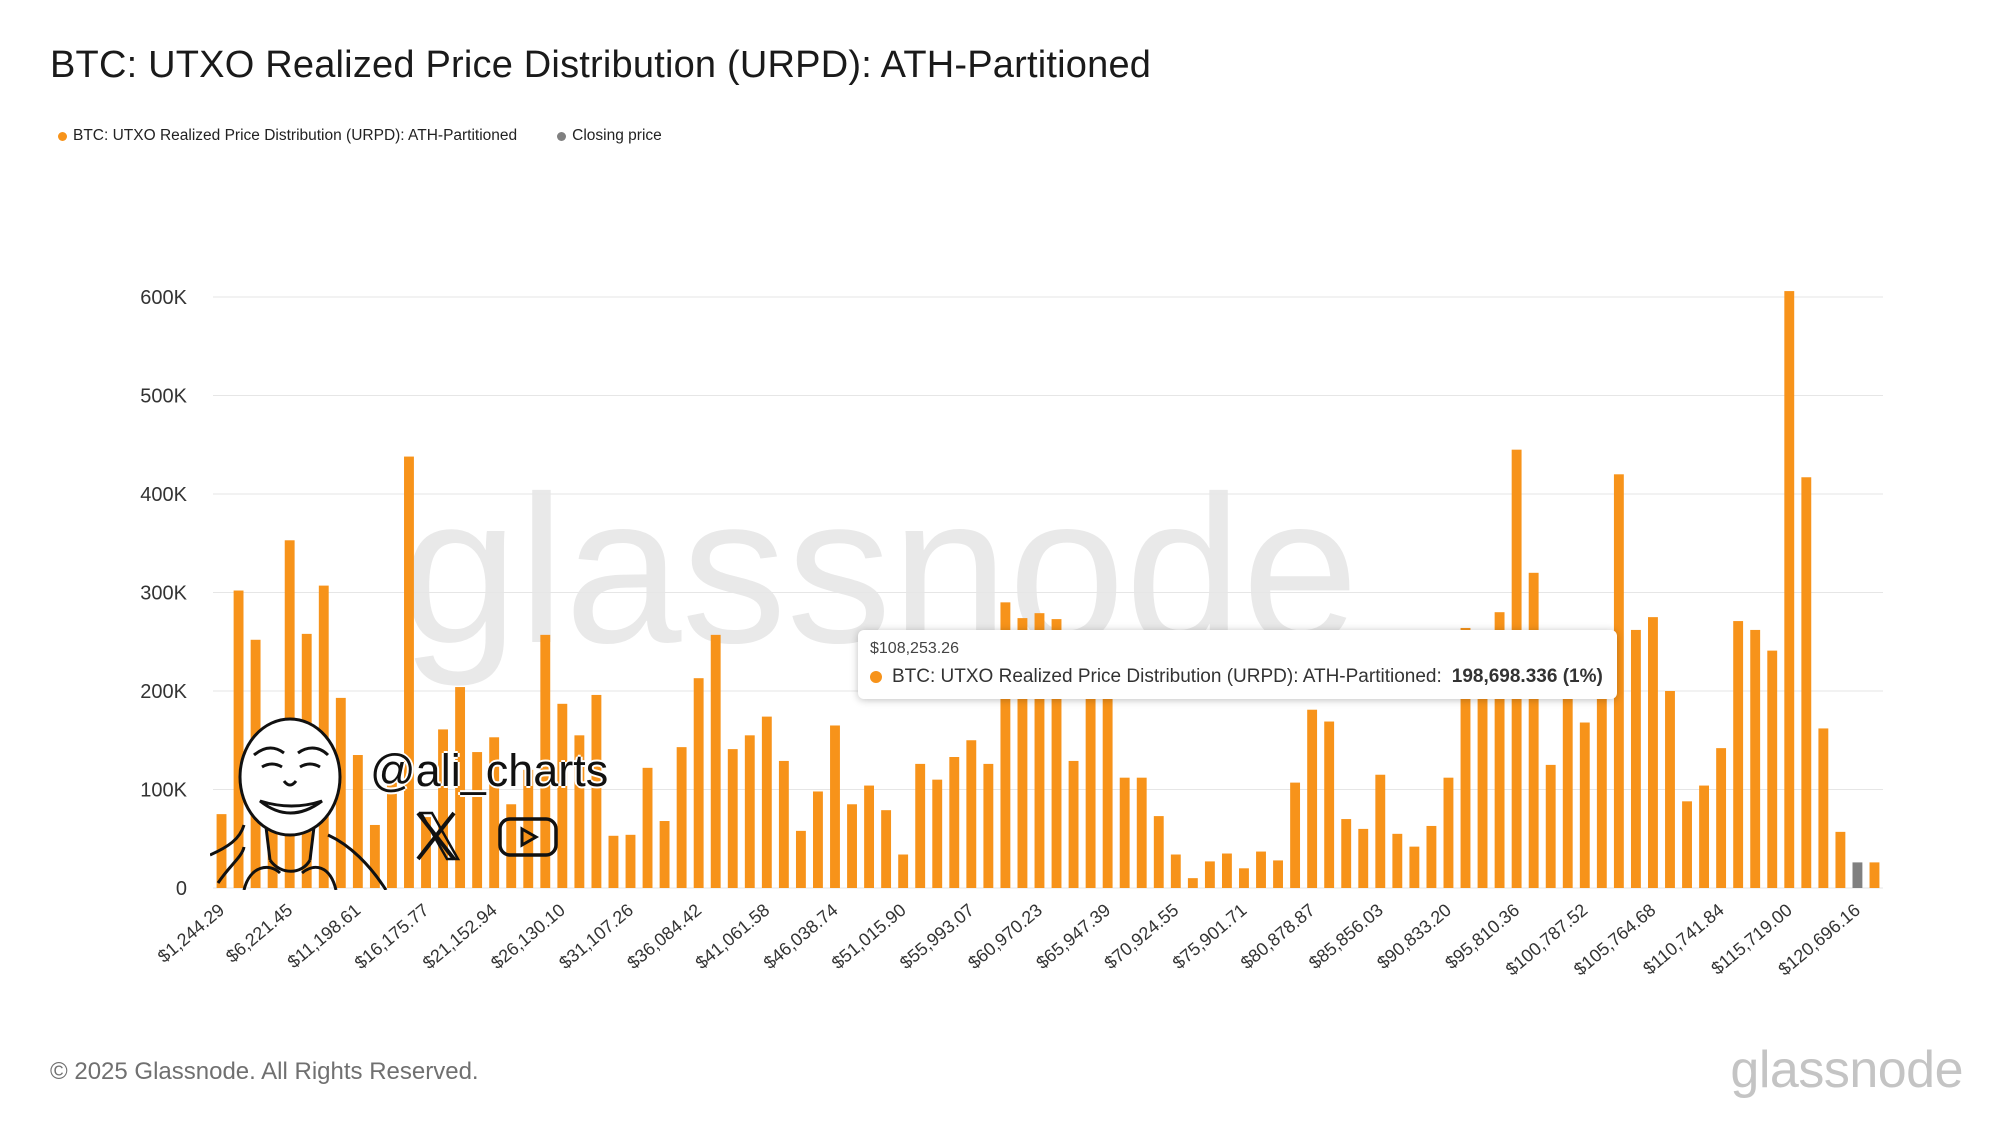  I want to click on y-tick-label: 200K, so click(163, 692).